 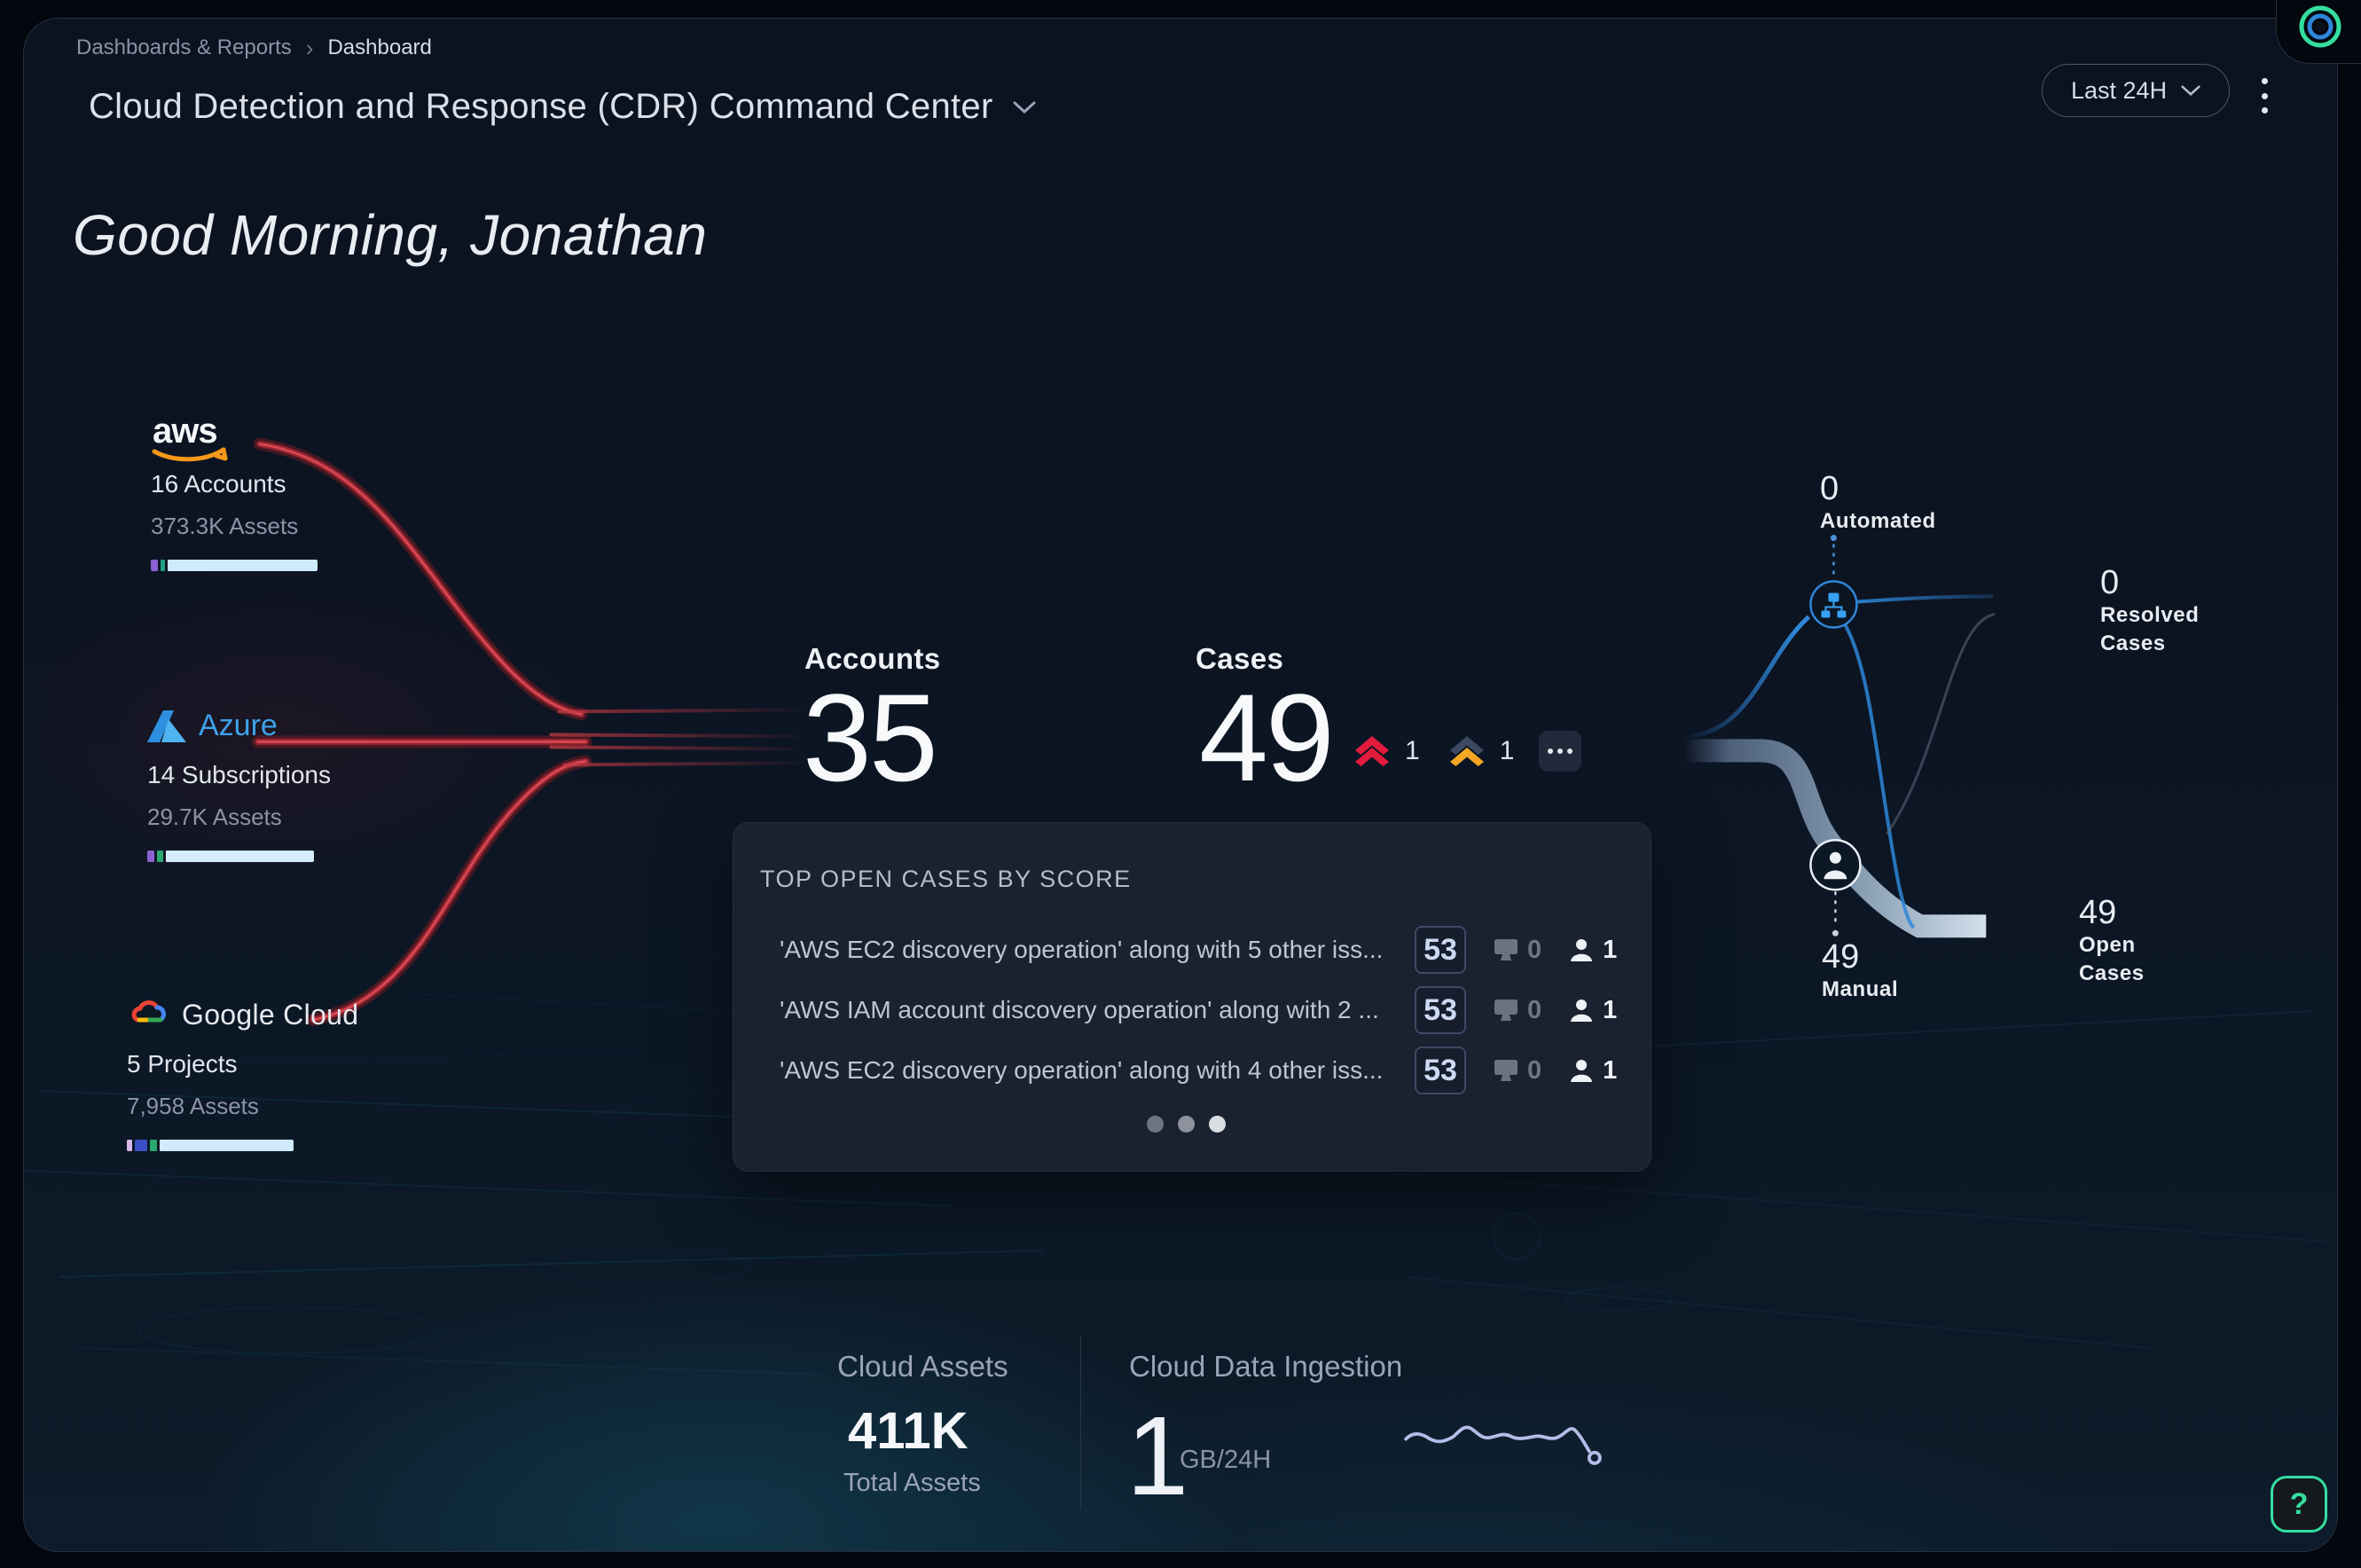 What do you see at coordinates (215, 817) in the screenshot?
I see `provider-assets: 29.7K Assets` at bounding box center [215, 817].